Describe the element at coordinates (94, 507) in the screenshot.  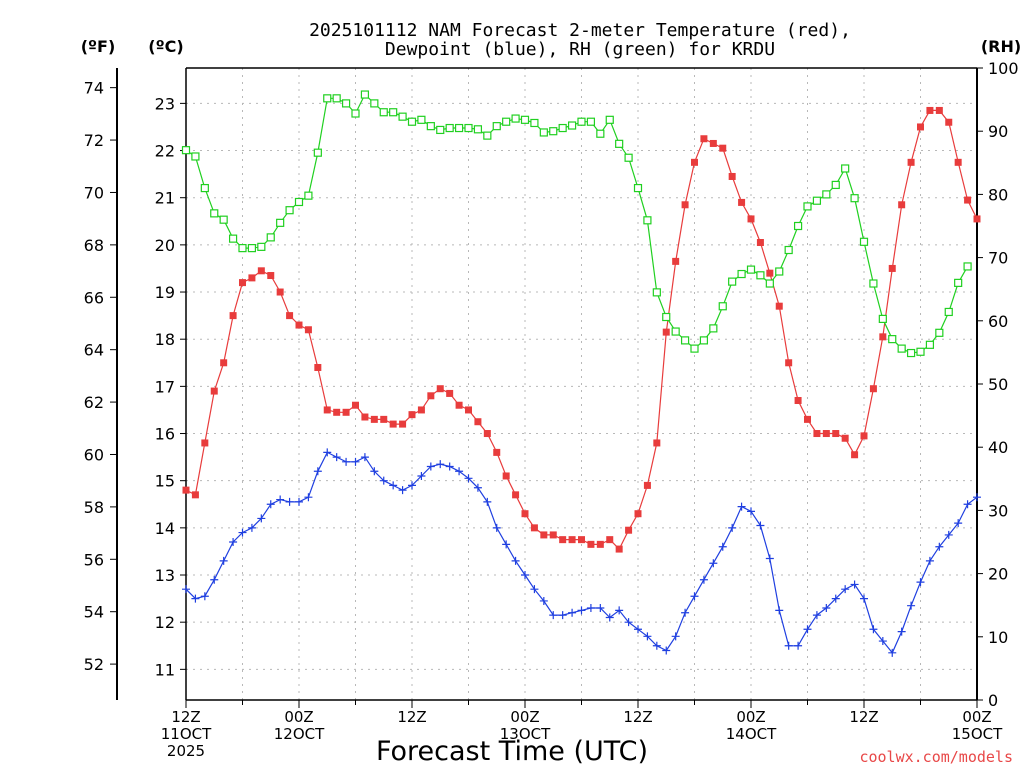
I see `fahrenheit-tick-label: 58` at that location.